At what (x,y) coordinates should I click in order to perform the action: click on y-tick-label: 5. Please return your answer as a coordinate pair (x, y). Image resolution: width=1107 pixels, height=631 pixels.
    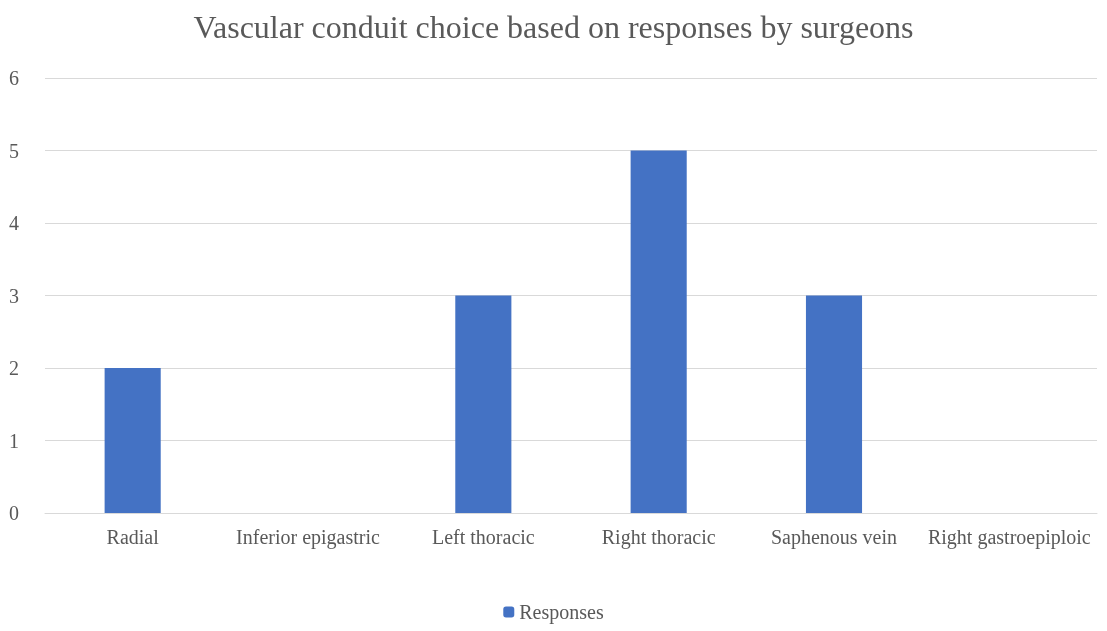
    Looking at the image, I should click on (14, 150).